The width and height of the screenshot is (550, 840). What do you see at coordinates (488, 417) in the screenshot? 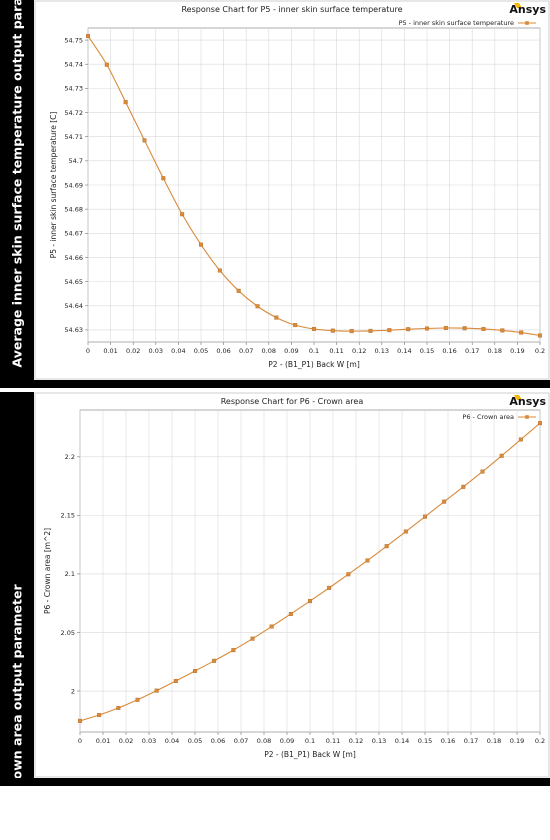
I see `legend-label: P6 - Crown area` at bounding box center [488, 417].